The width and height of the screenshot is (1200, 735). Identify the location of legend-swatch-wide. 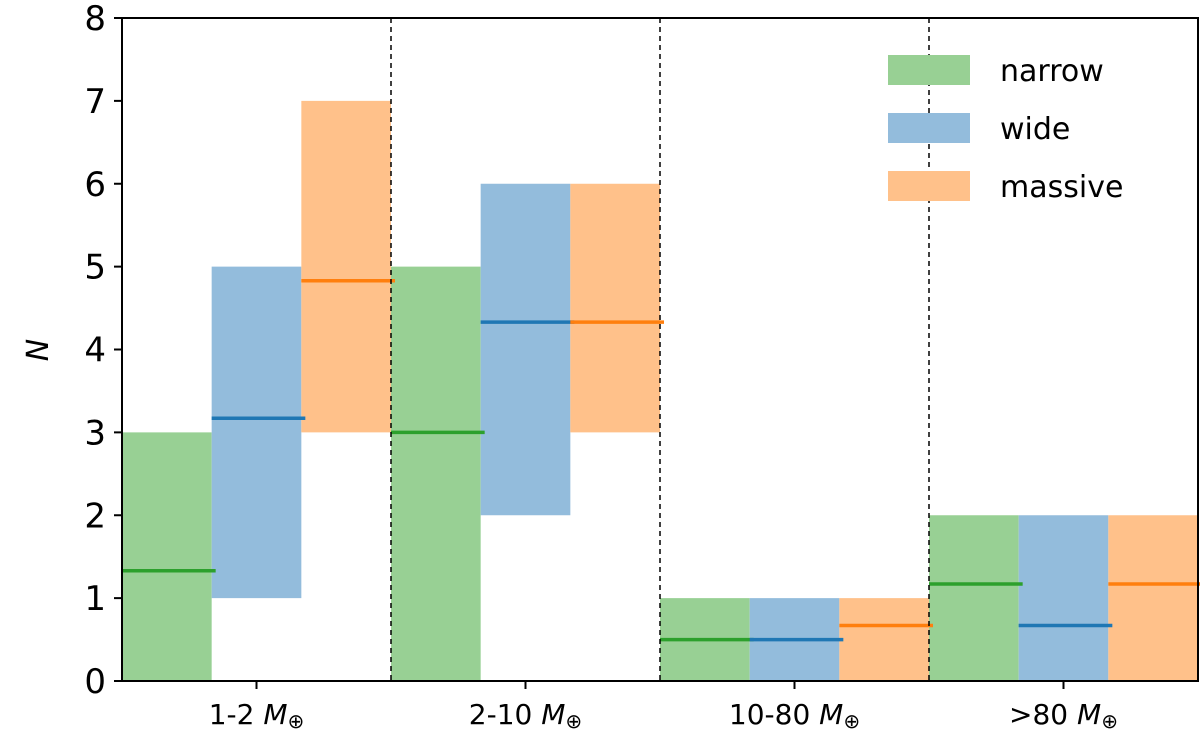
(929, 128).